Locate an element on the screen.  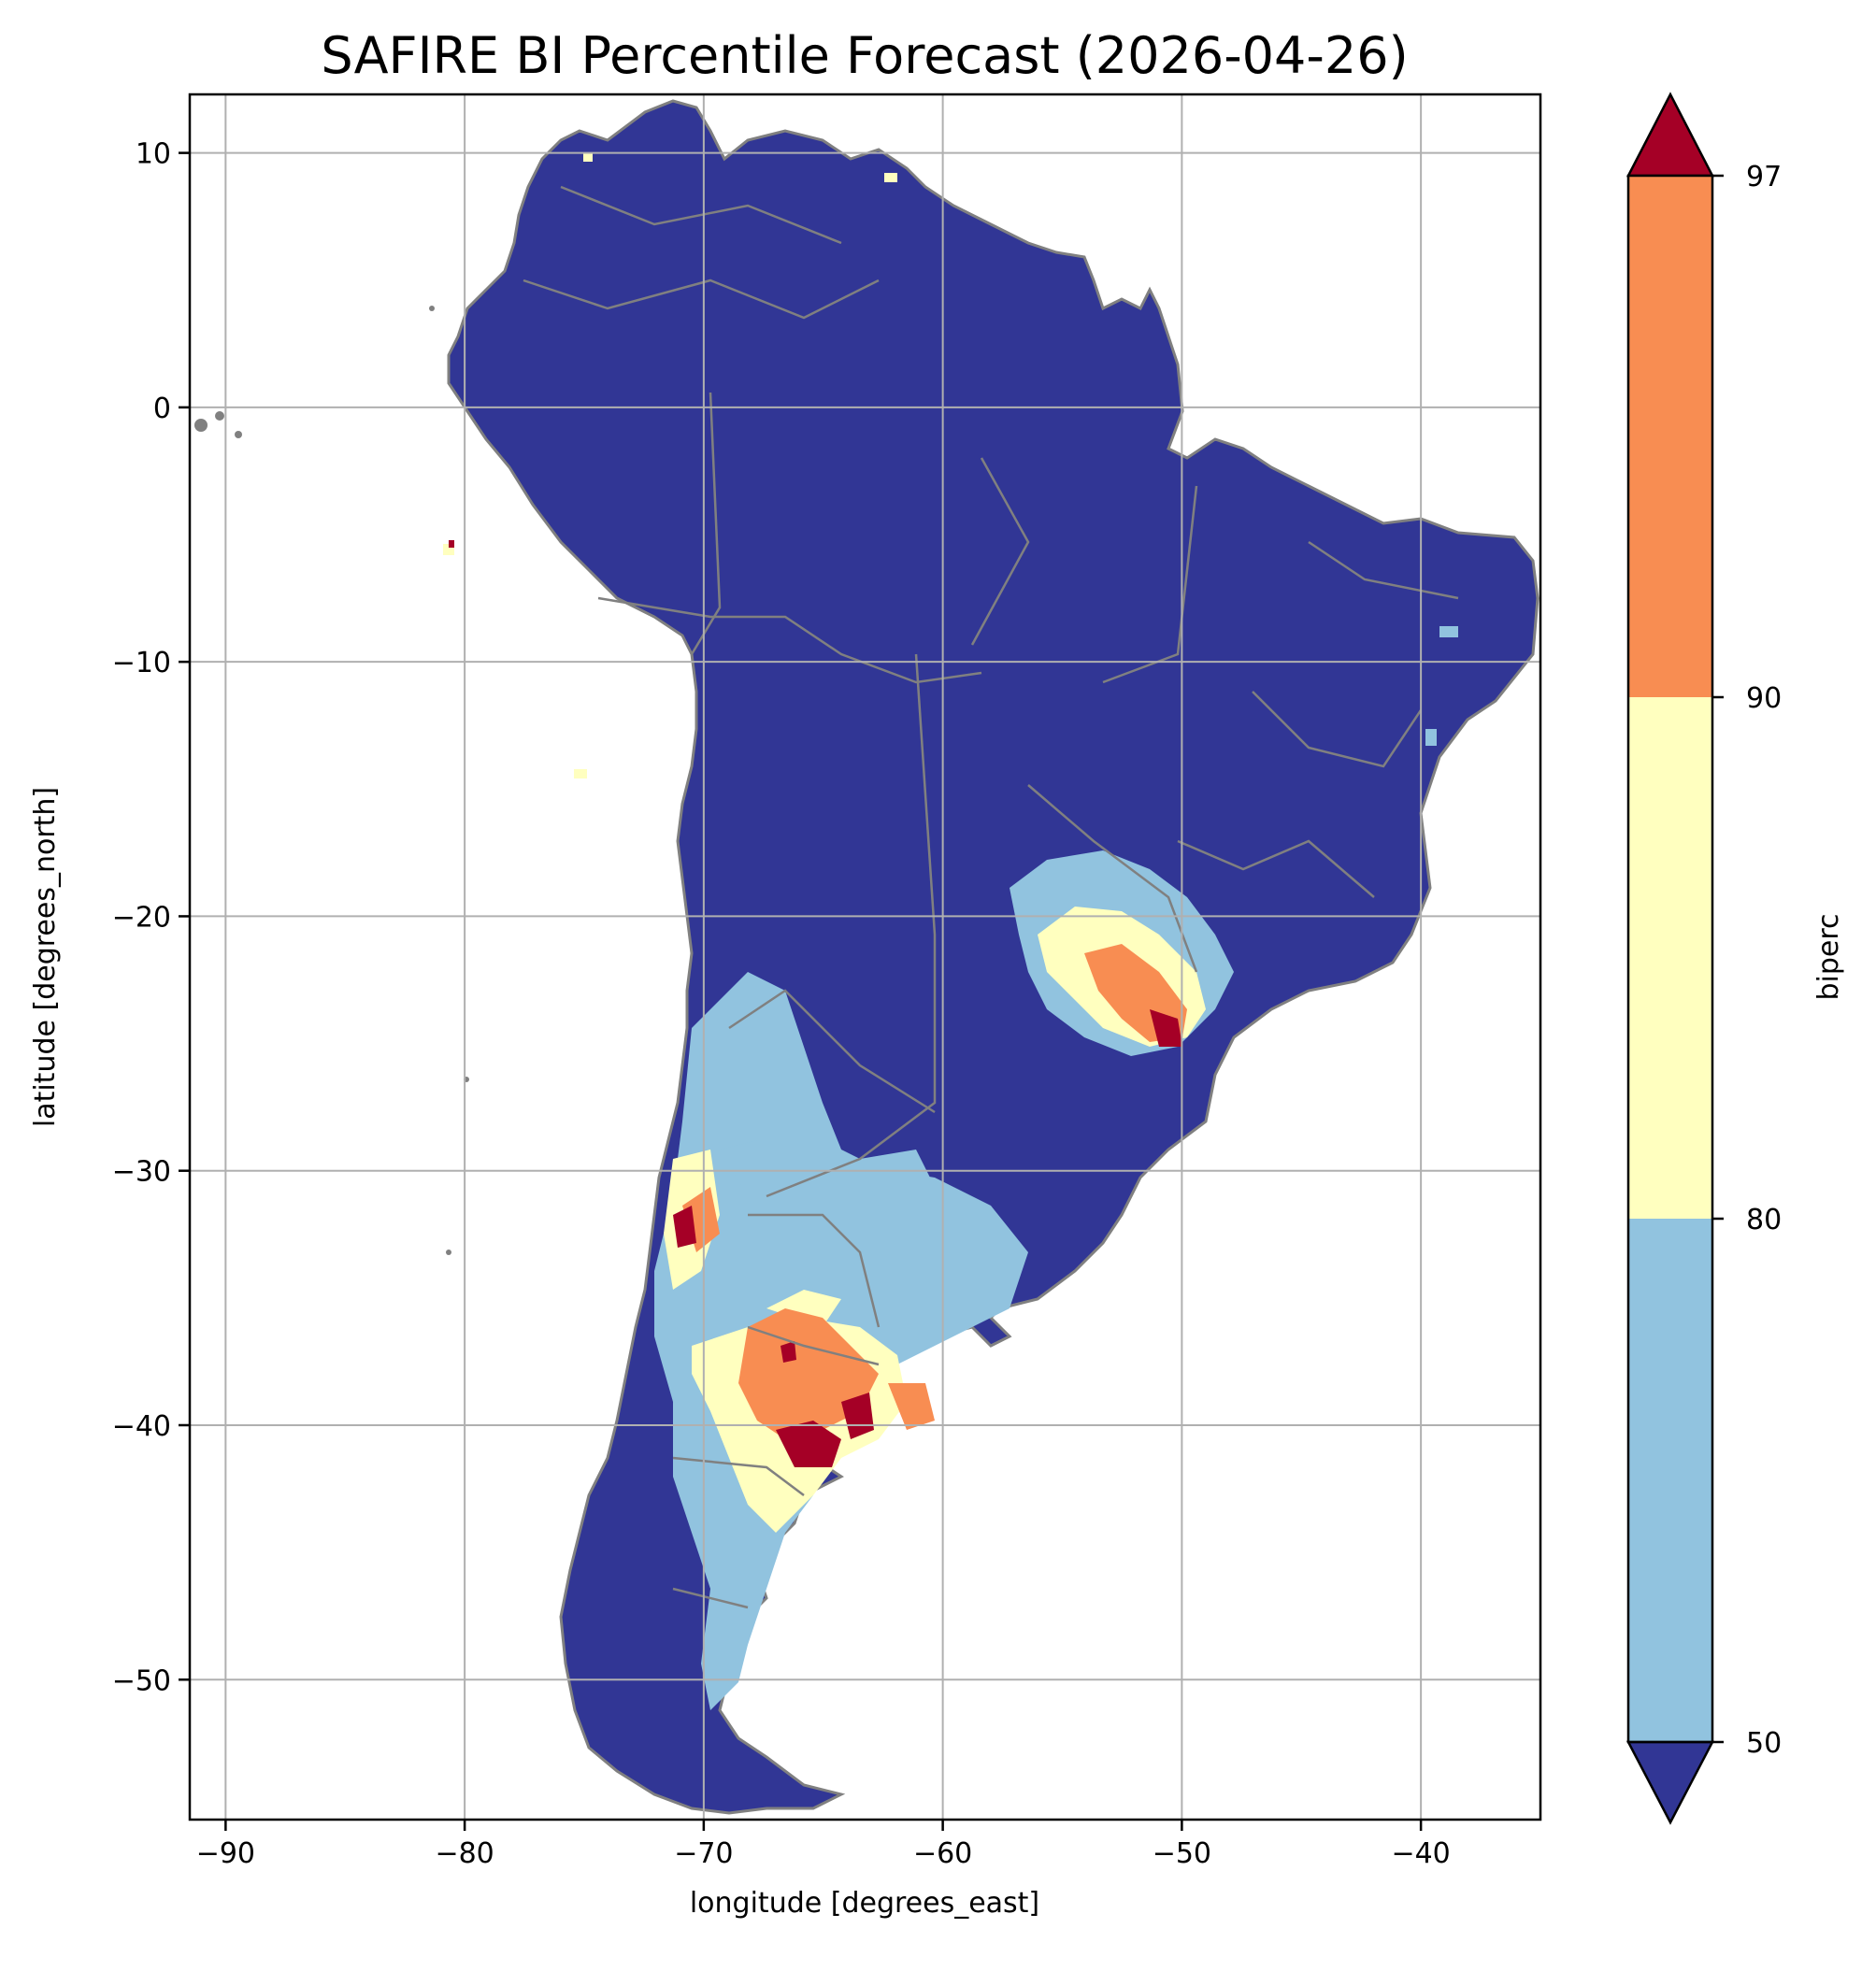
y-tick-label: −40 is located at coordinates (142, 1426).